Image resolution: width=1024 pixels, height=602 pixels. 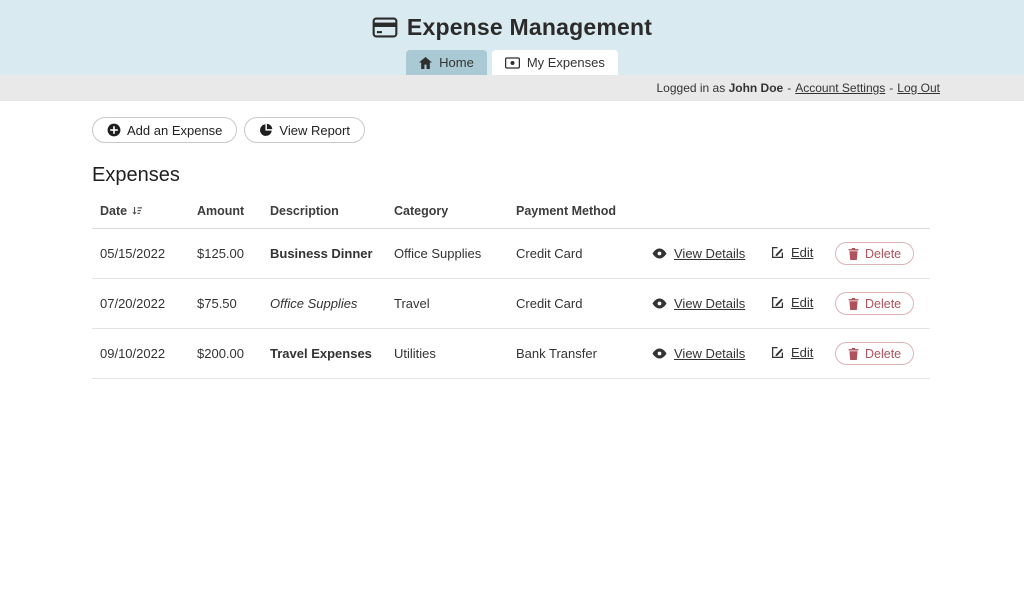 What do you see at coordinates (565, 62) in the screenshot?
I see `tab-my-expenses-label: My Expenses` at bounding box center [565, 62].